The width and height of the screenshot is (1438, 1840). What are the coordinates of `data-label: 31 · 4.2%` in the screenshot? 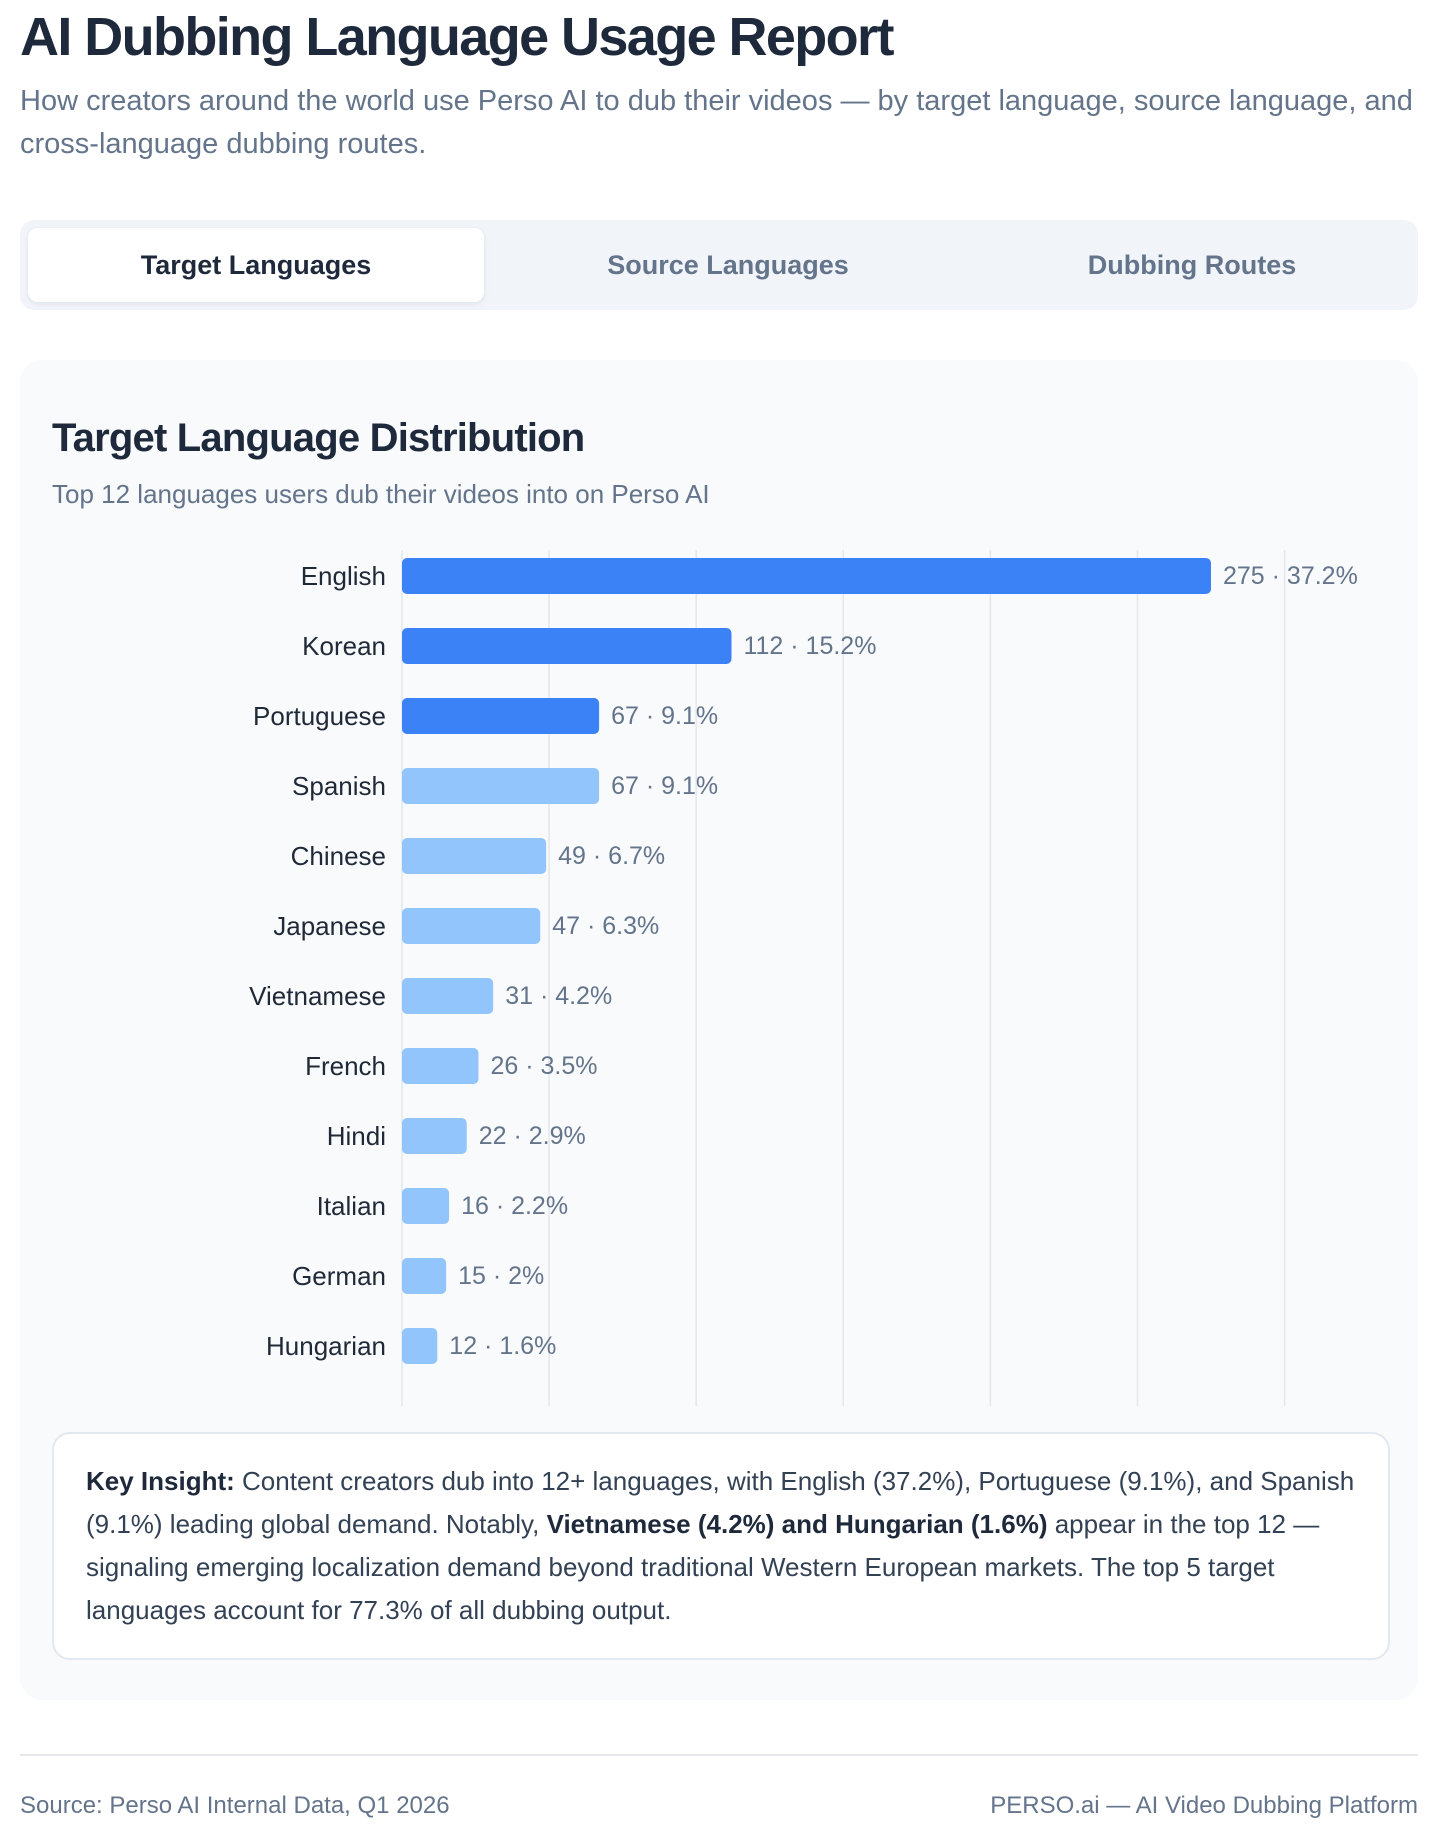 It's located at (558, 996).